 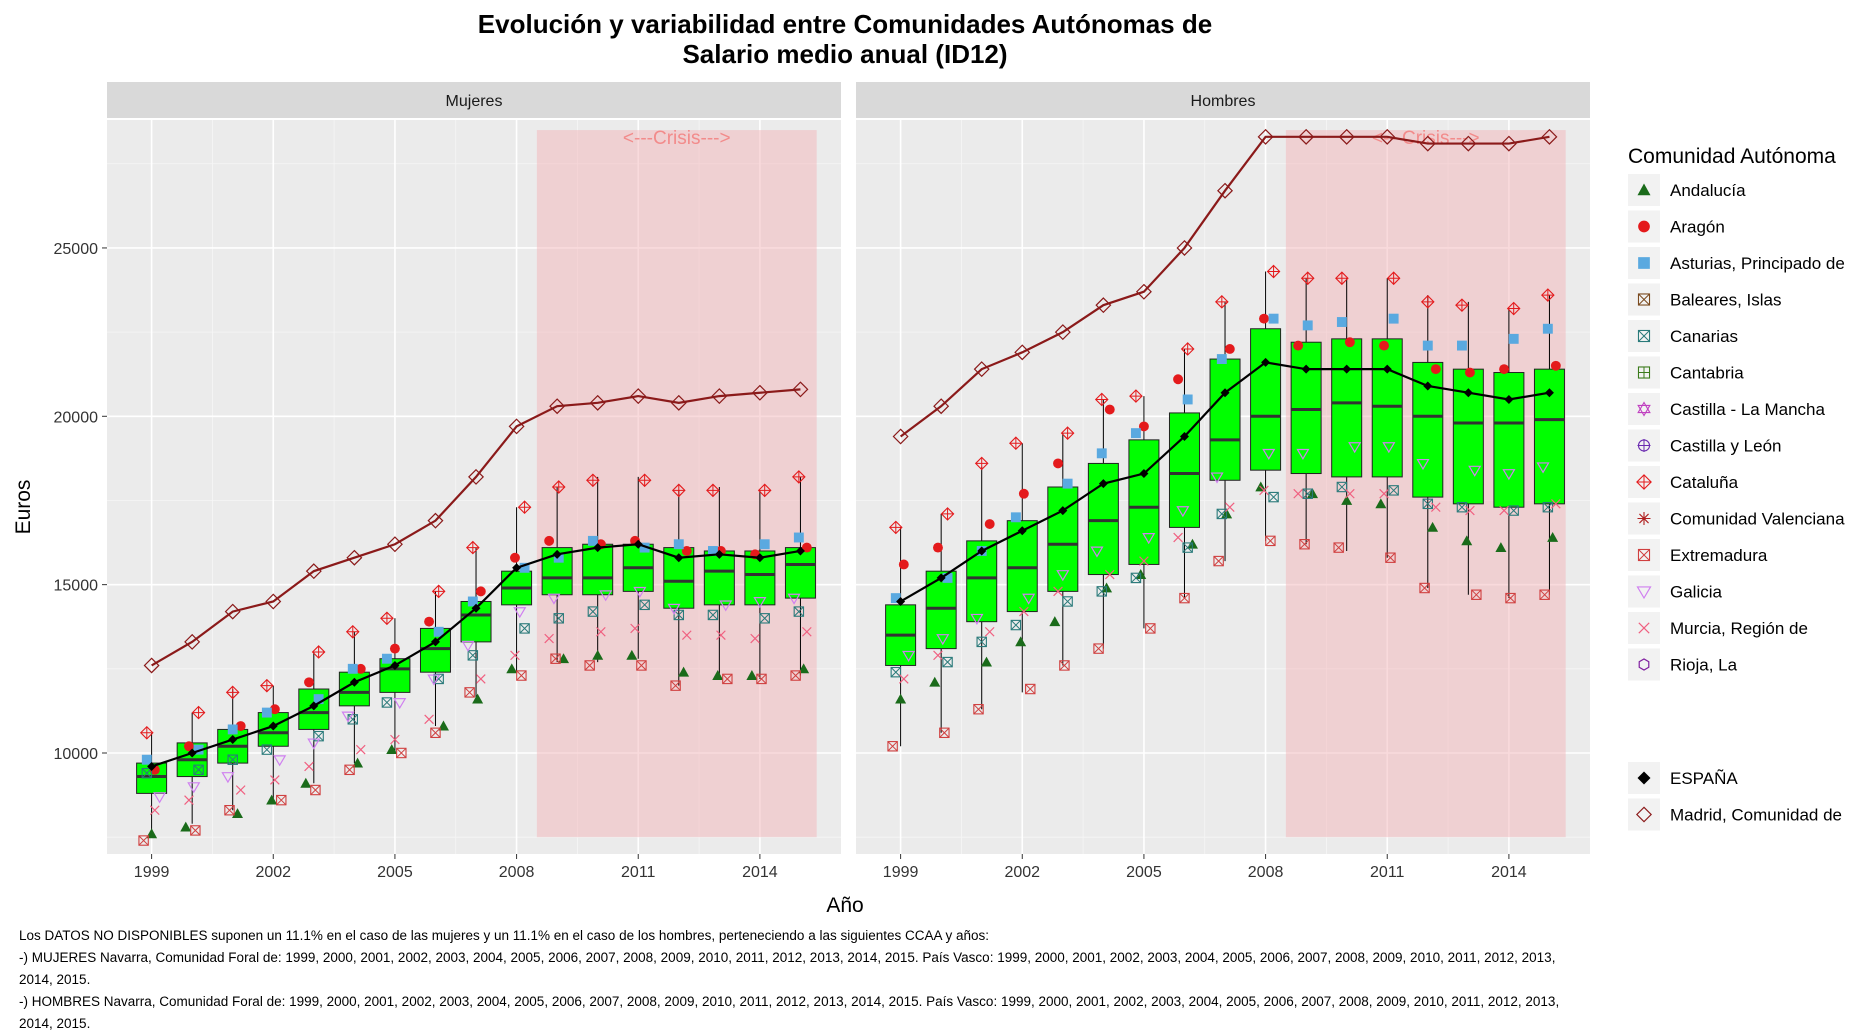 What do you see at coordinates (1644, 299) in the screenshot?
I see `legend-marker-box` at bounding box center [1644, 299].